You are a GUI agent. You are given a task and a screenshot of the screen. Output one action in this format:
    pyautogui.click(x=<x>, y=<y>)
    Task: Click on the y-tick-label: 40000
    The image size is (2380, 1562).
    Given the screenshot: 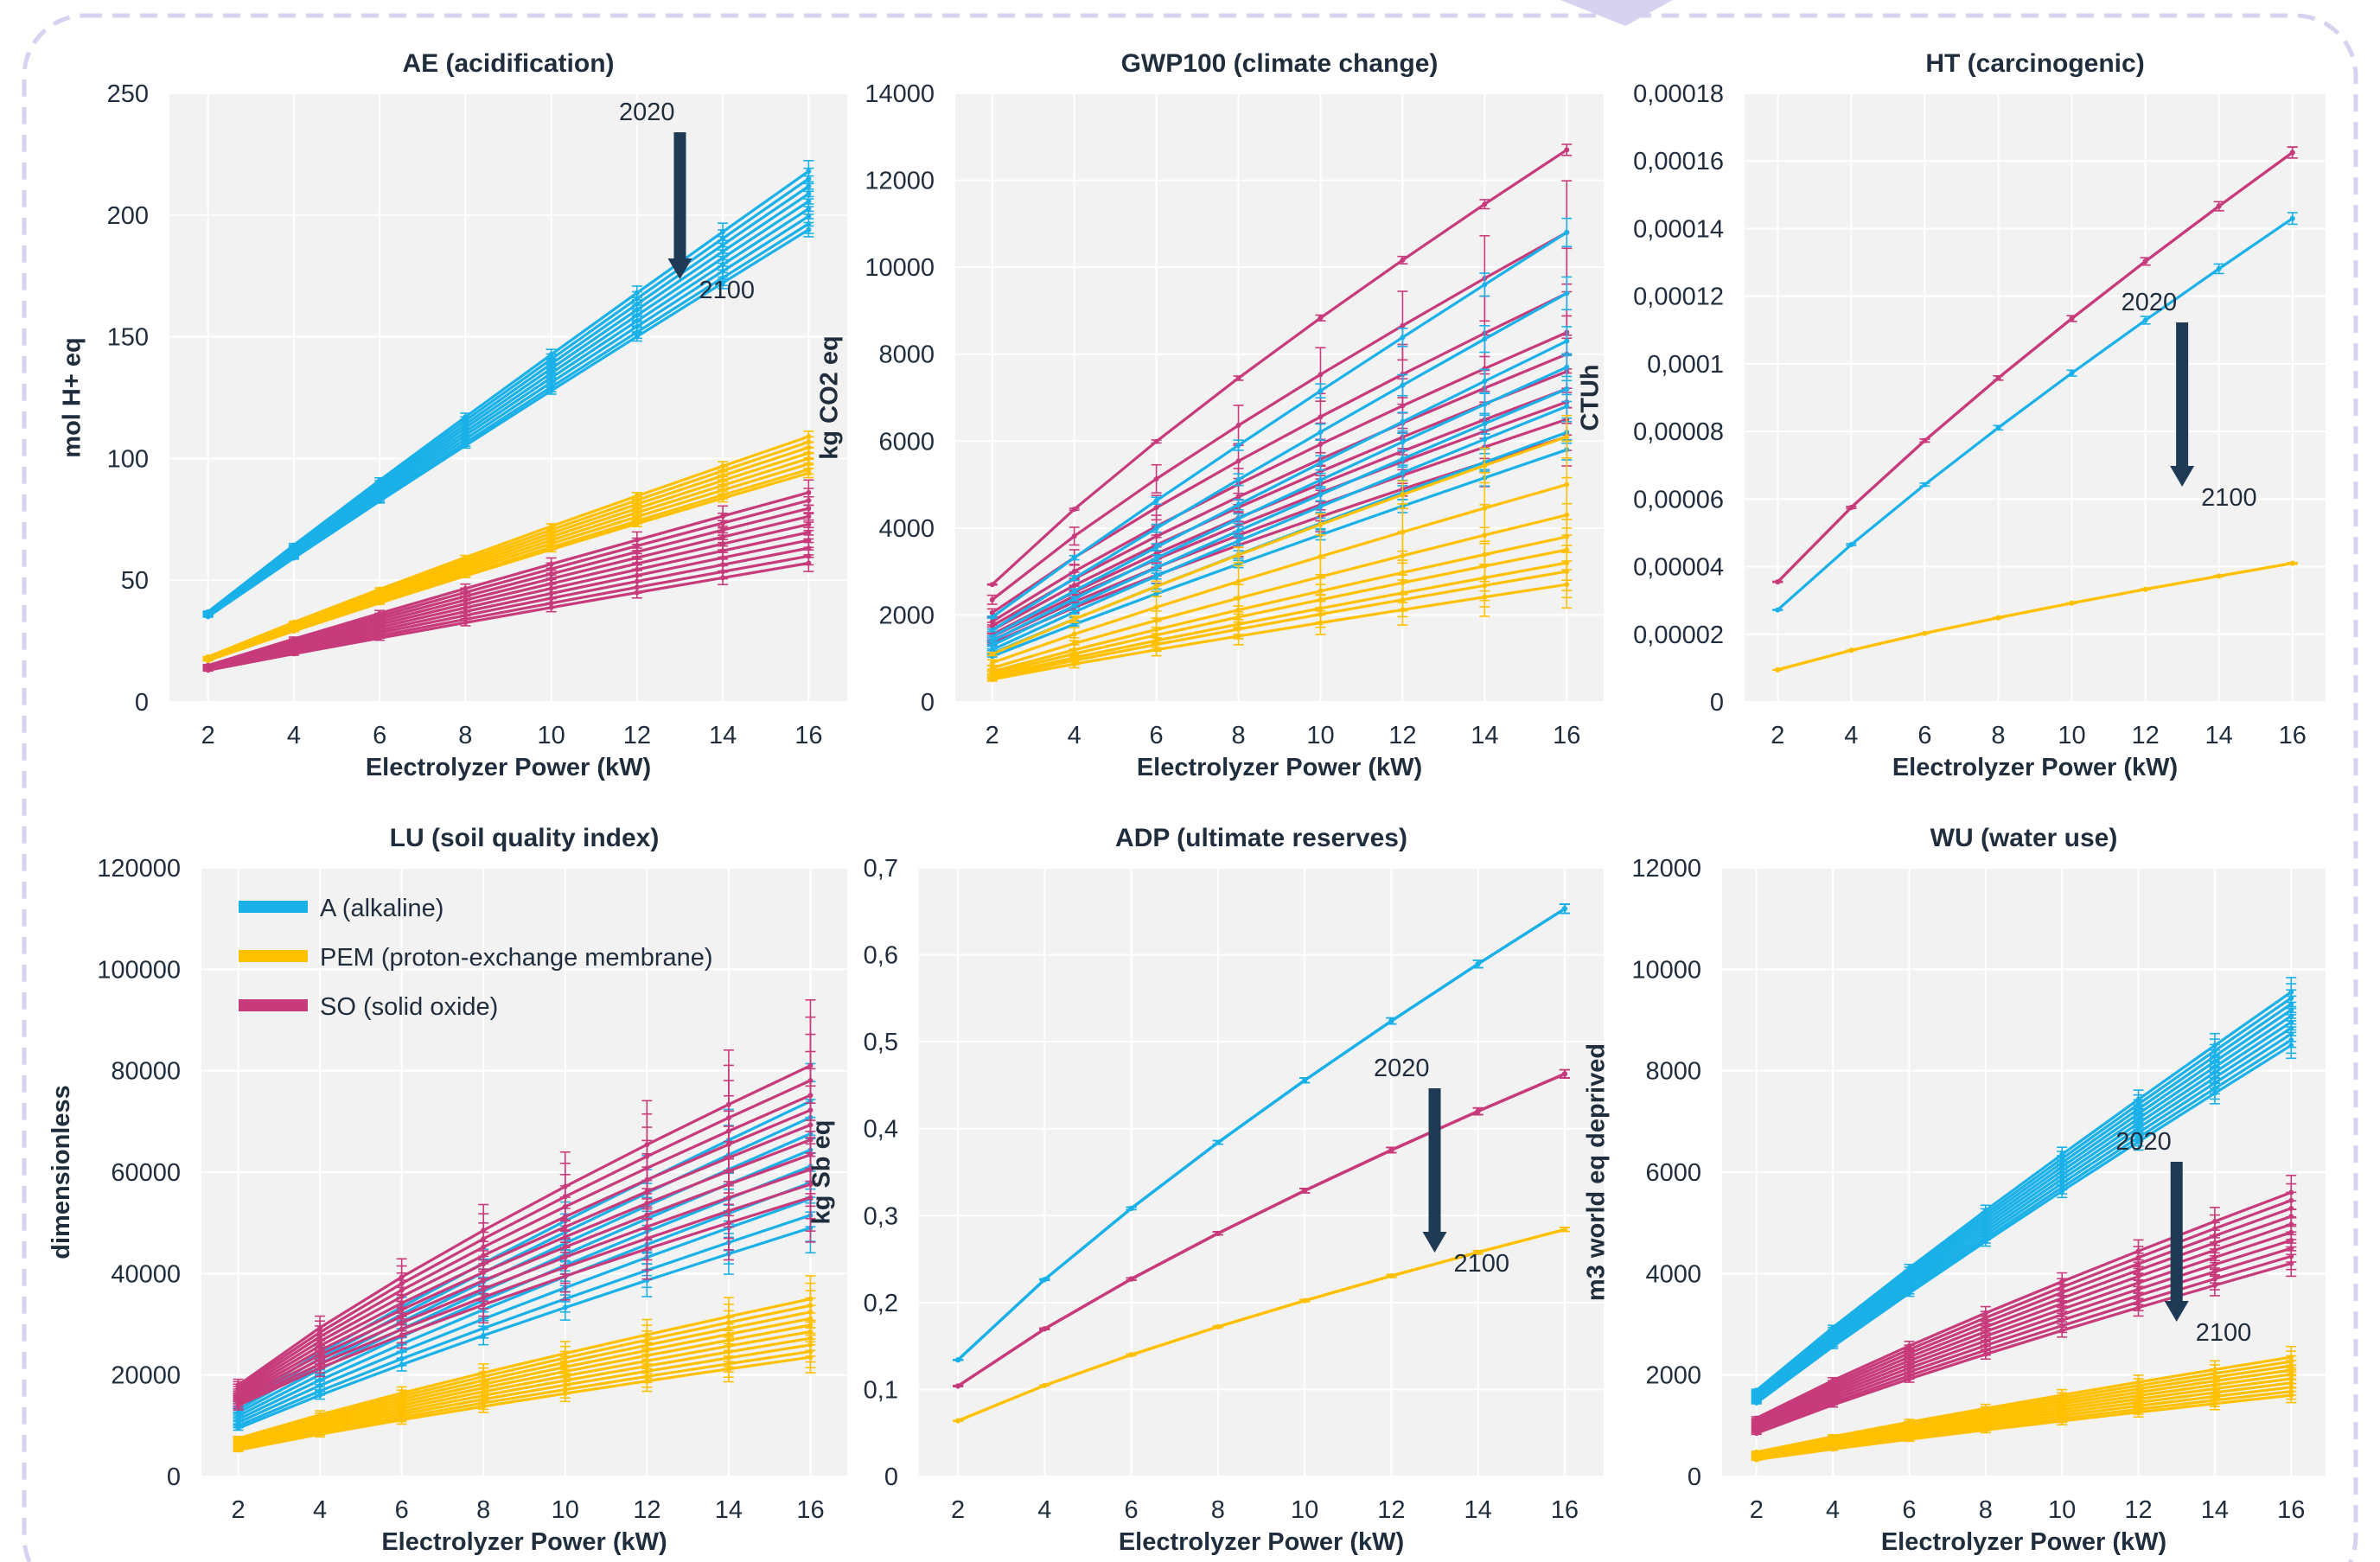 What is the action you would take?
    pyautogui.click(x=146, y=1274)
    